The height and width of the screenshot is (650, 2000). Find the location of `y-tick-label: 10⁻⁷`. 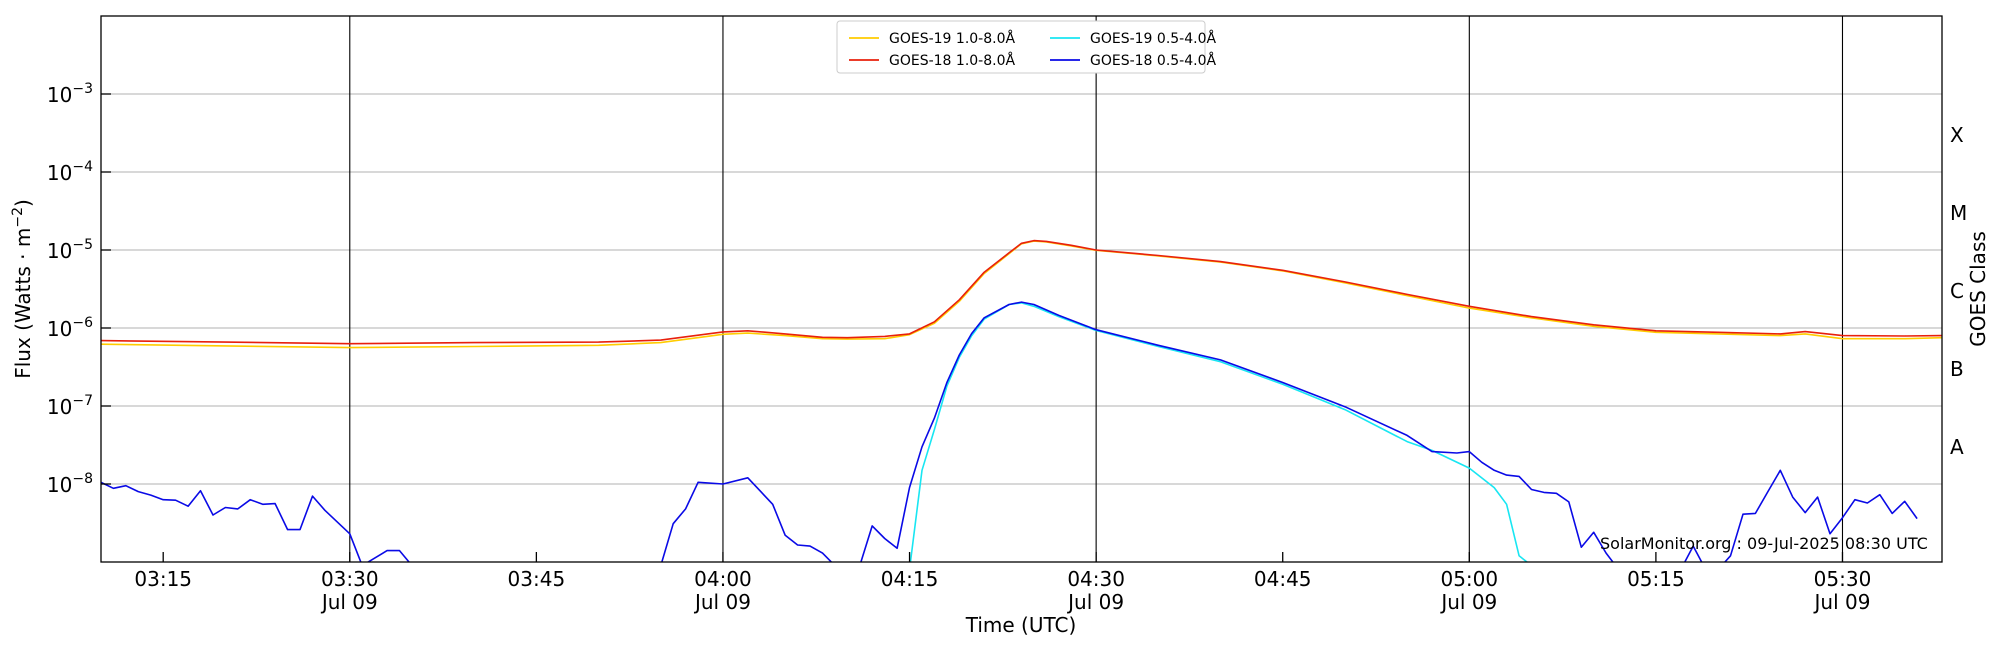

y-tick-label: 10⁻⁷ is located at coordinates (70, 406).